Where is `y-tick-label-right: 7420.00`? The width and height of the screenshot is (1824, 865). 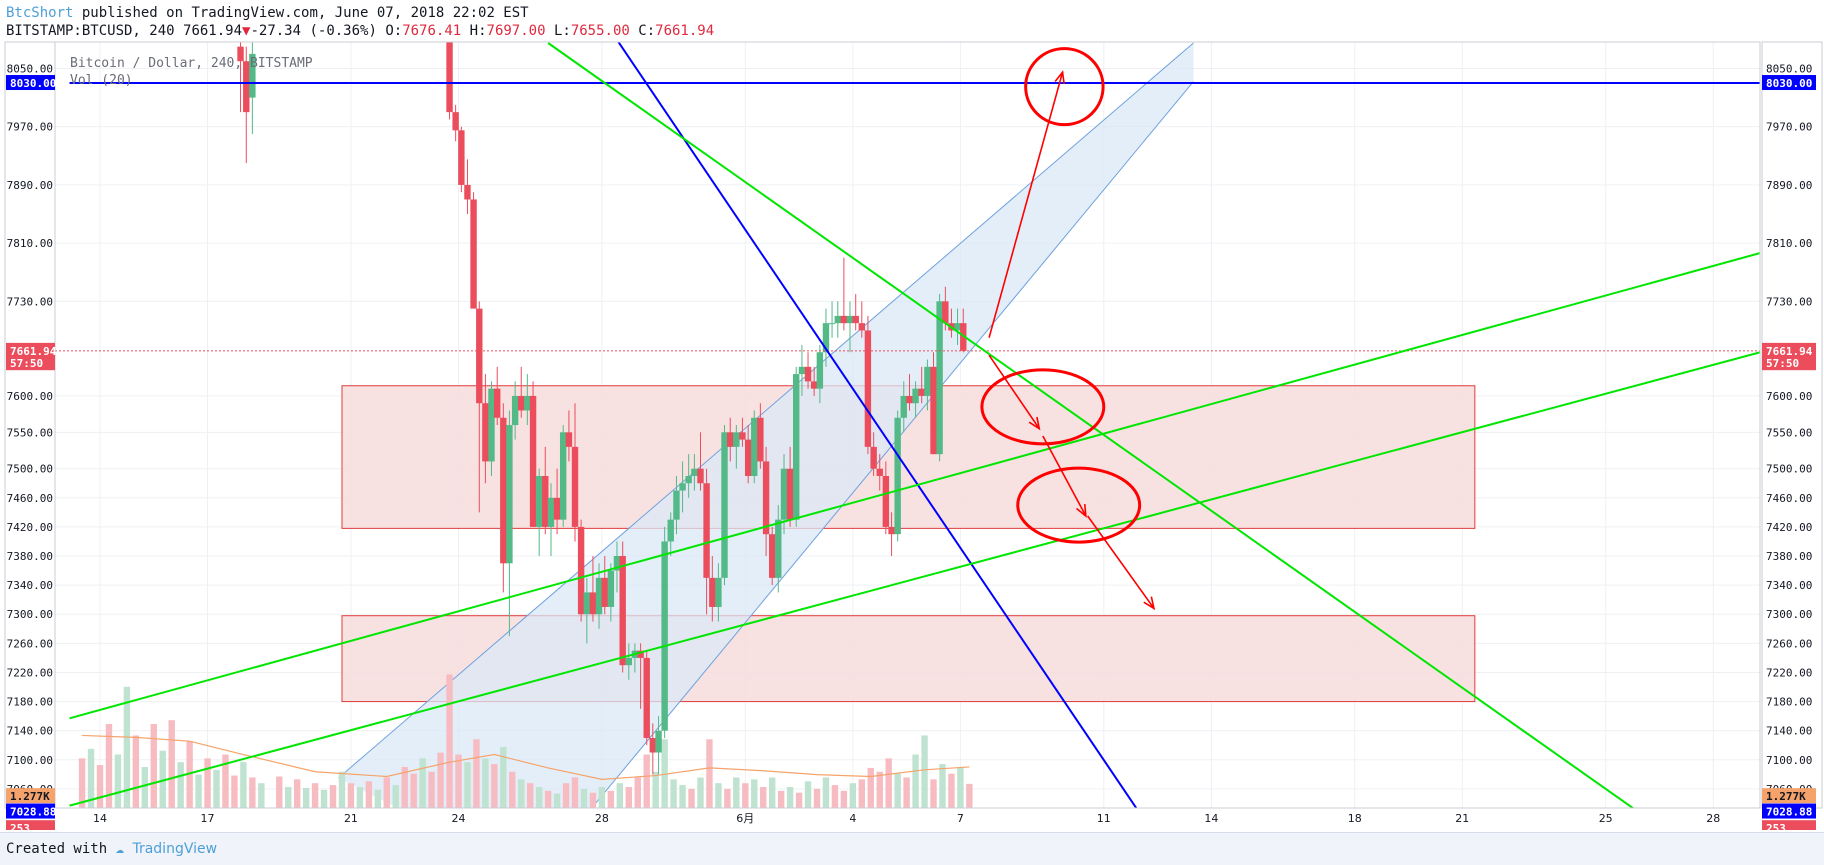
y-tick-label-right: 7420.00 is located at coordinates (1789, 527).